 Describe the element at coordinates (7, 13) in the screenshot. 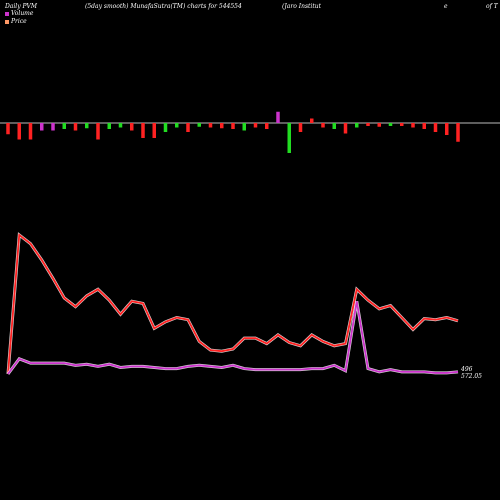

I see `legend-swatch-volume` at that location.